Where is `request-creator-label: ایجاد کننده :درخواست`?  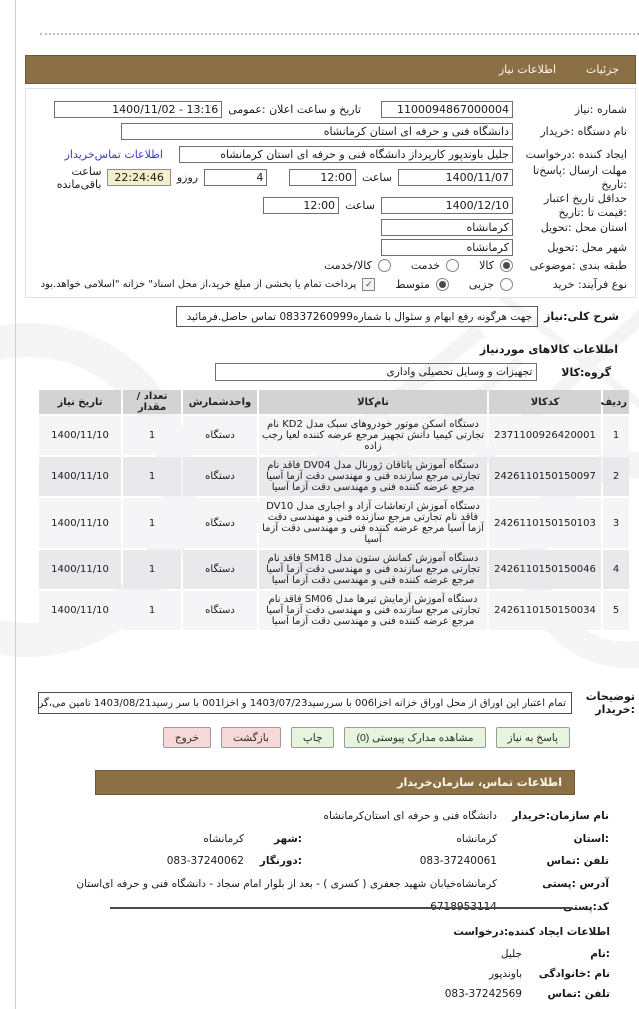 request-creator-label: ایجاد کننده :درخواست is located at coordinates (576, 154).